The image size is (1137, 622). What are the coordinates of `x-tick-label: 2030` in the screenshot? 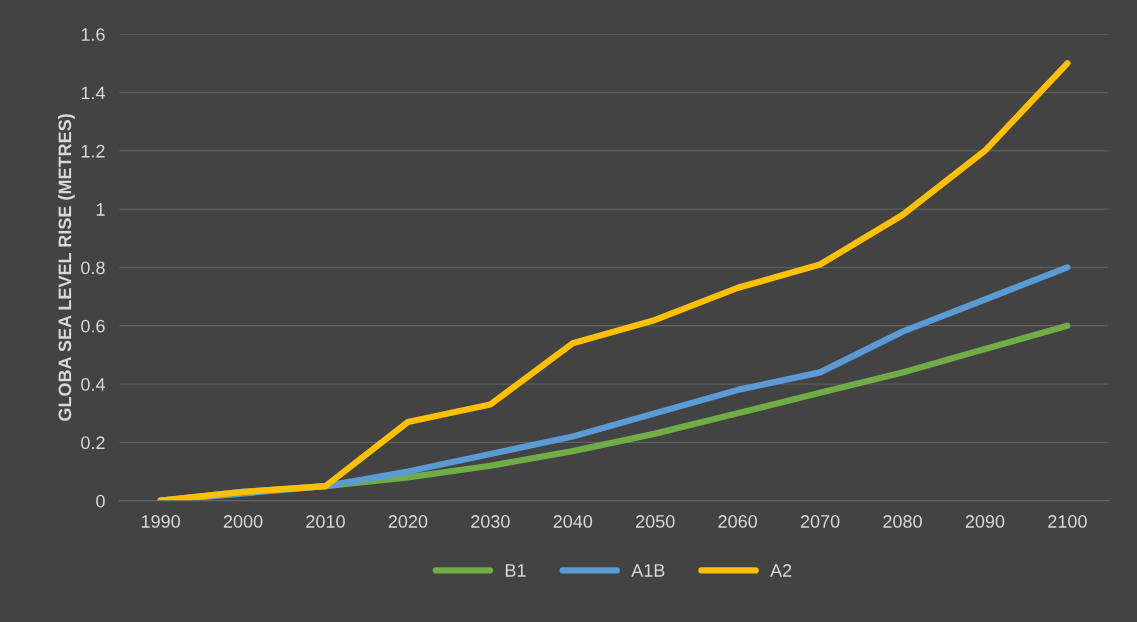 It's located at (490, 521).